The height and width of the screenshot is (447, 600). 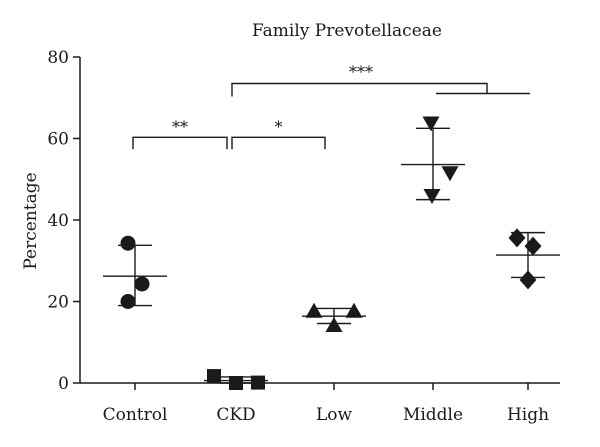 What do you see at coordinates (135, 272) in the screenshot?
I see `group-control` at bounding box center [135, 272].